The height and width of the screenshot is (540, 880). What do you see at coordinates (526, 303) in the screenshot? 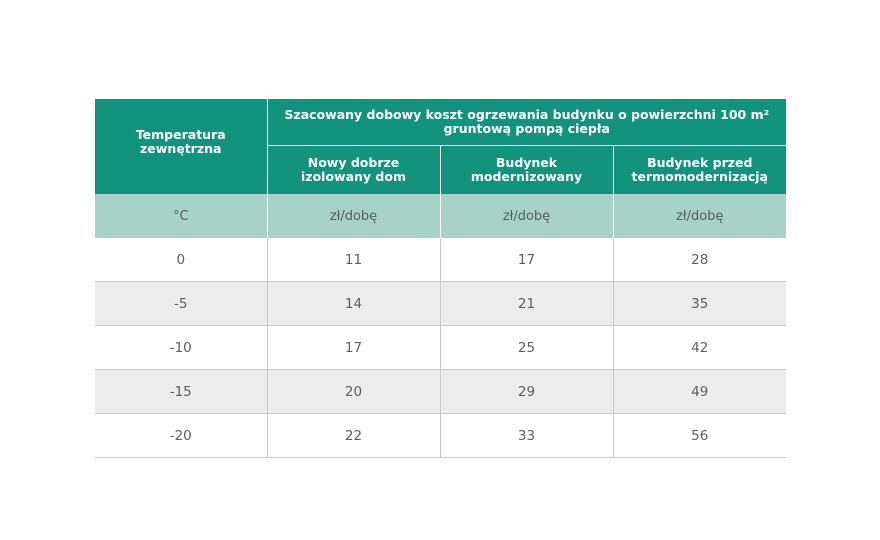
I see `cost-cell: 21` at bounding box center [526, 303].